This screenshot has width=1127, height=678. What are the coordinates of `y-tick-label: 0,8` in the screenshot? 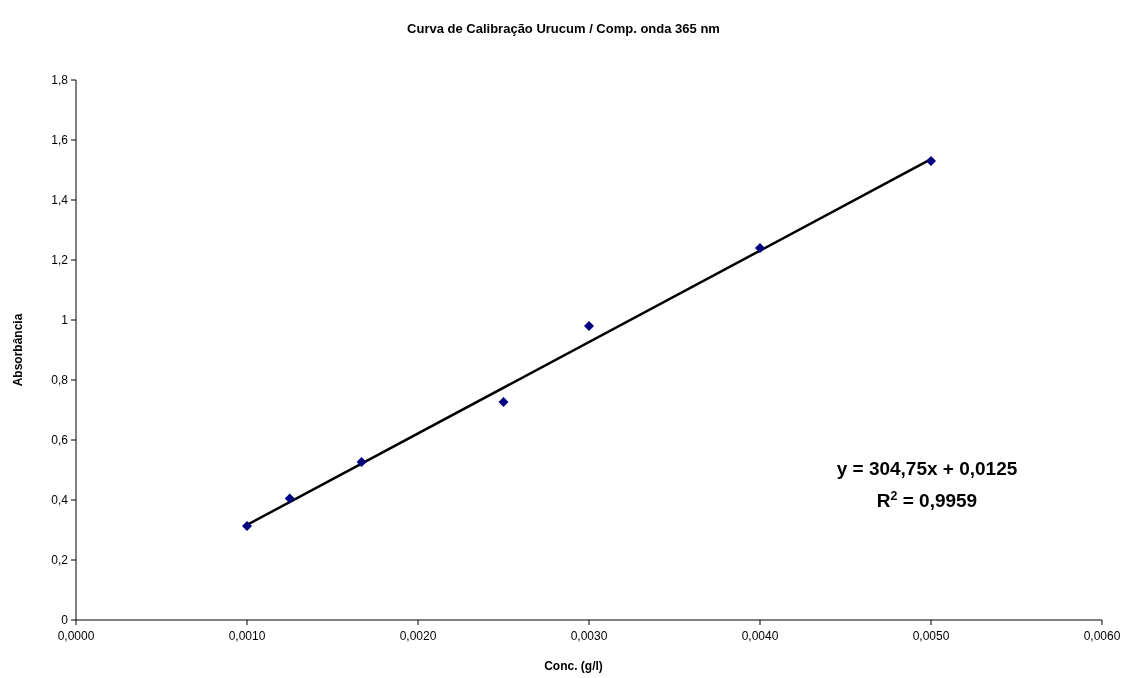 It's located at (60, 380).